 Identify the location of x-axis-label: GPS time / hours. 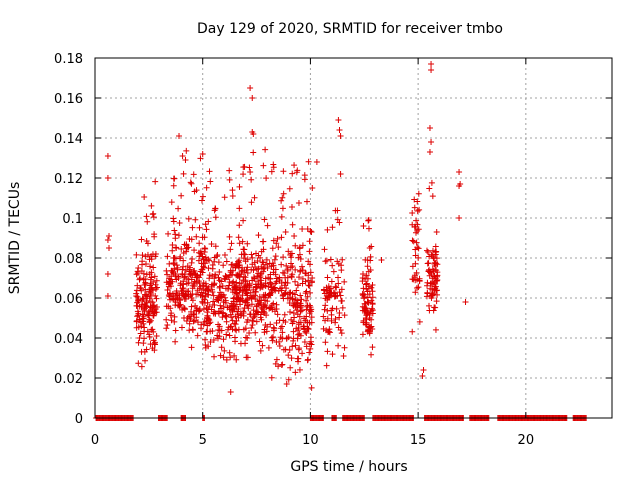
(348, 467).